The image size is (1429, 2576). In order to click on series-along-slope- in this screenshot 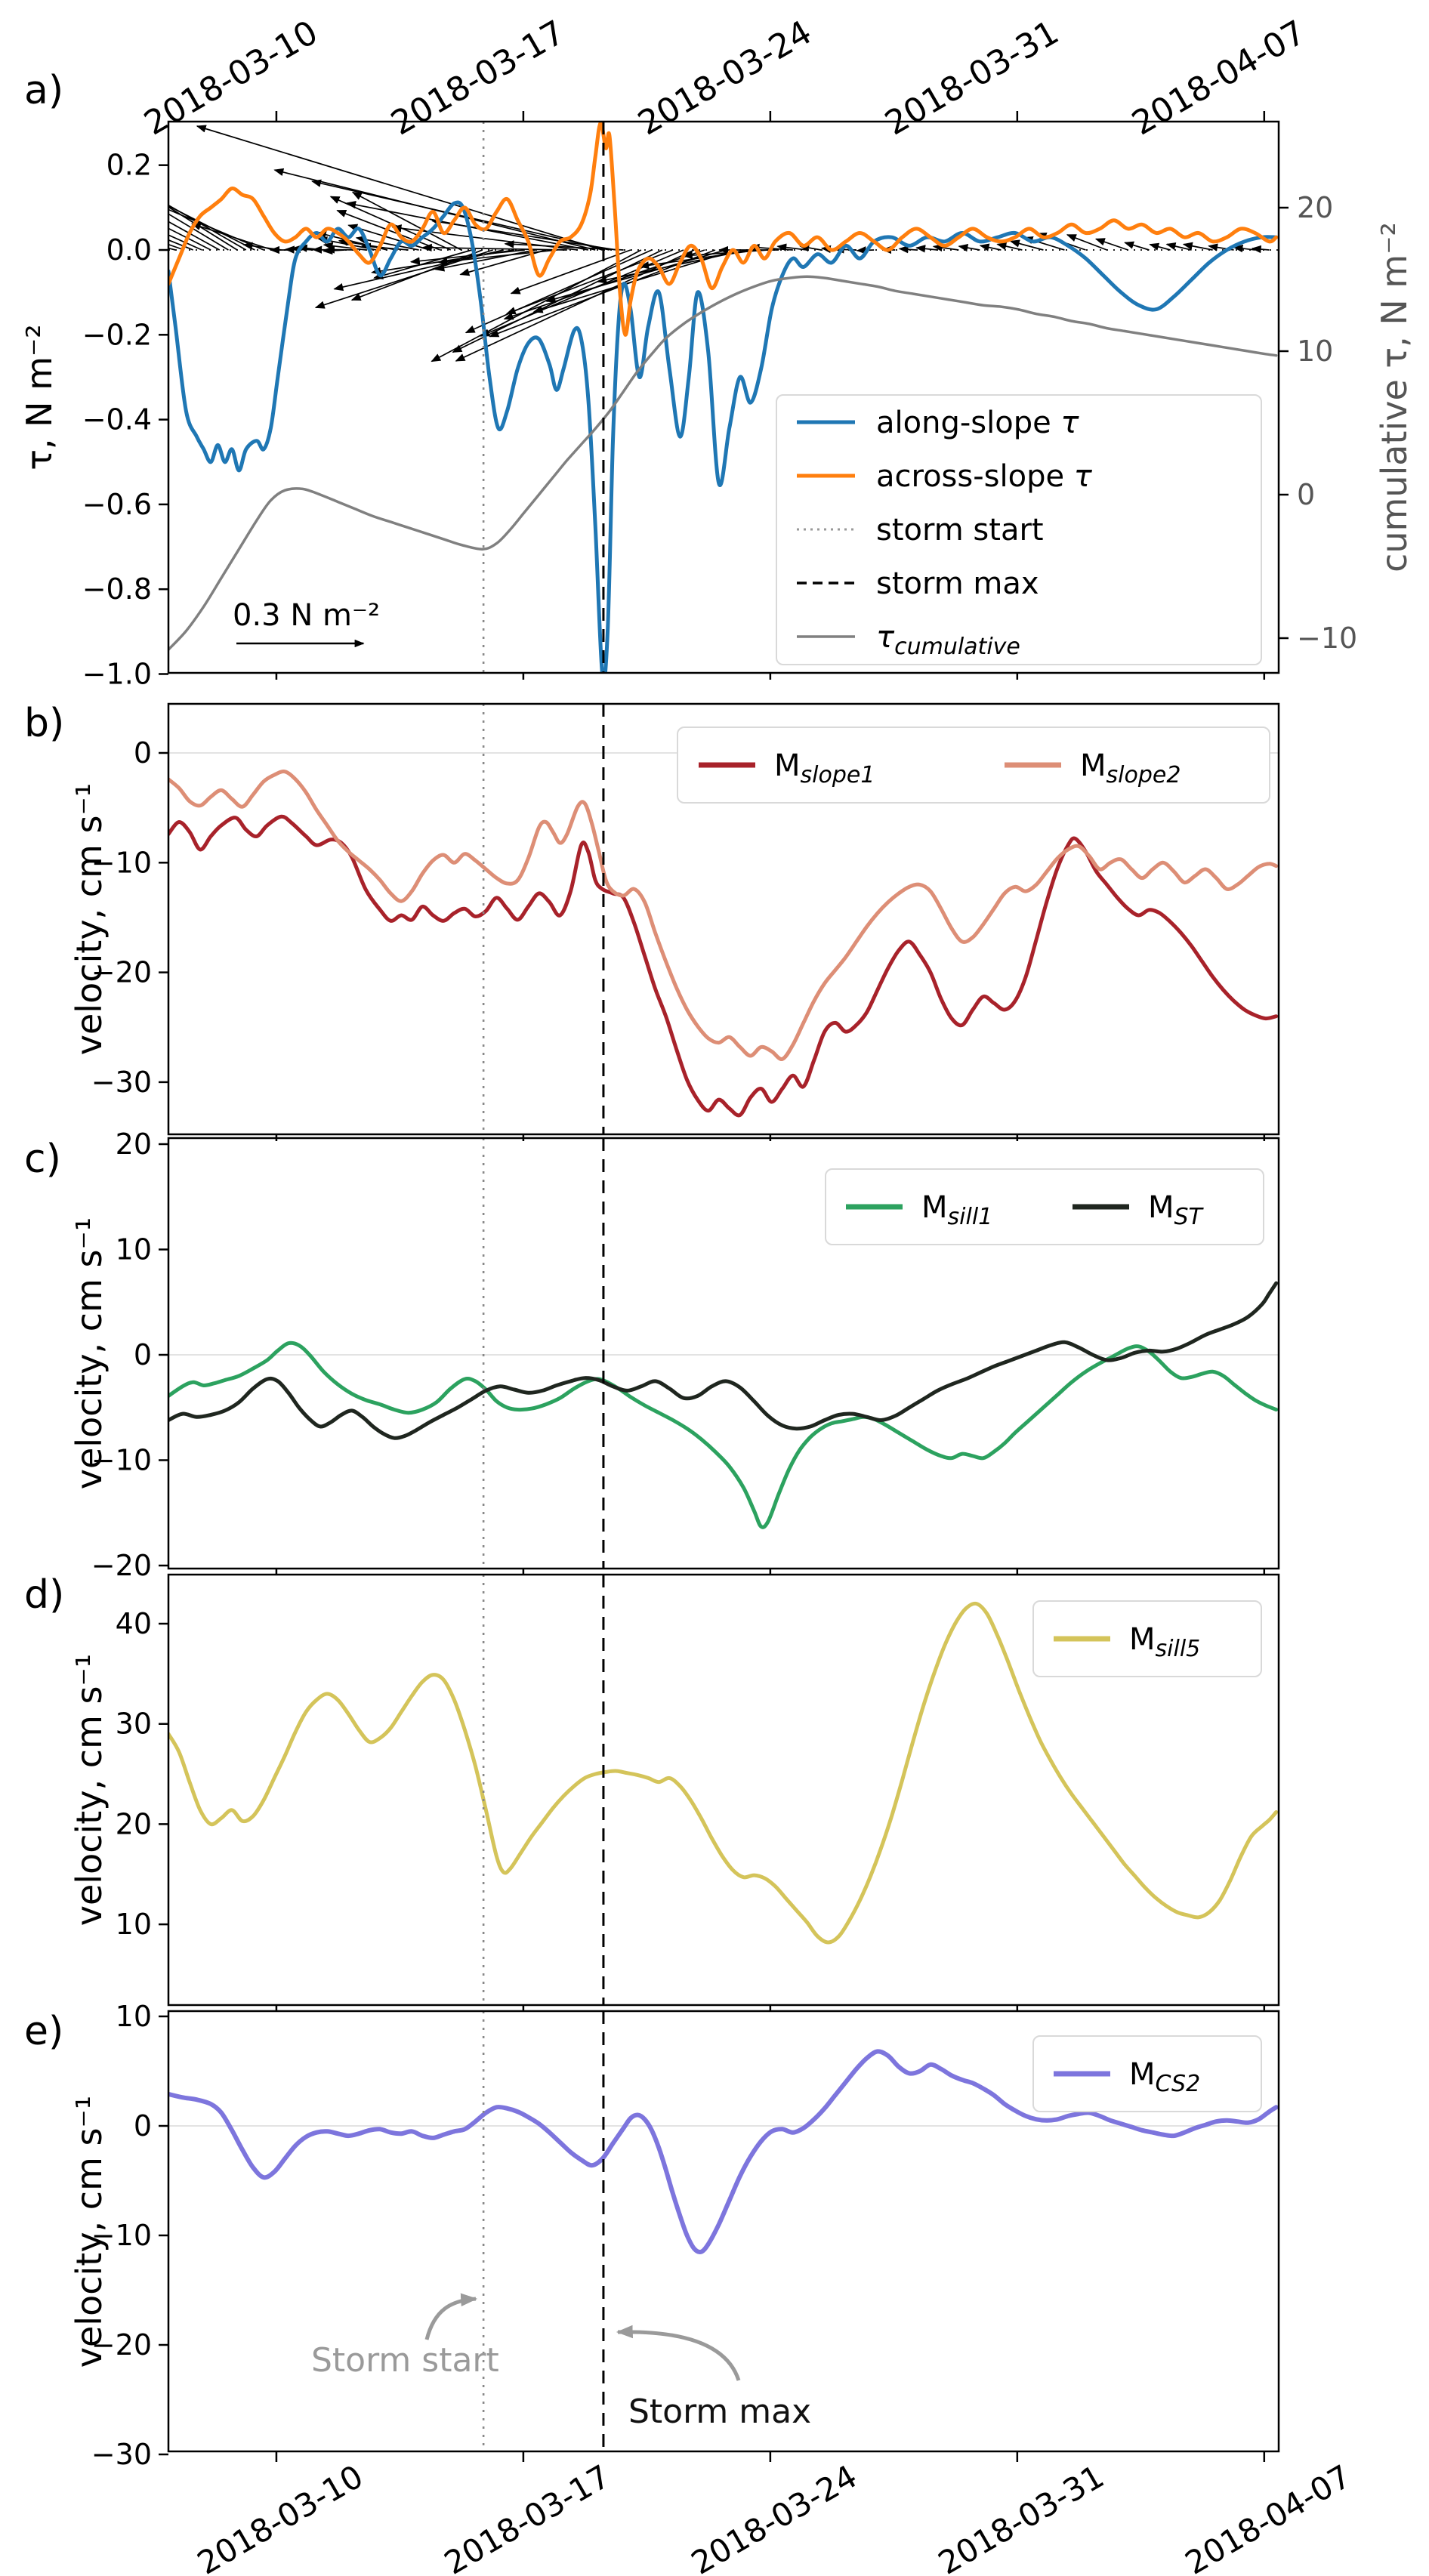, I will do `click(723, 436)`.